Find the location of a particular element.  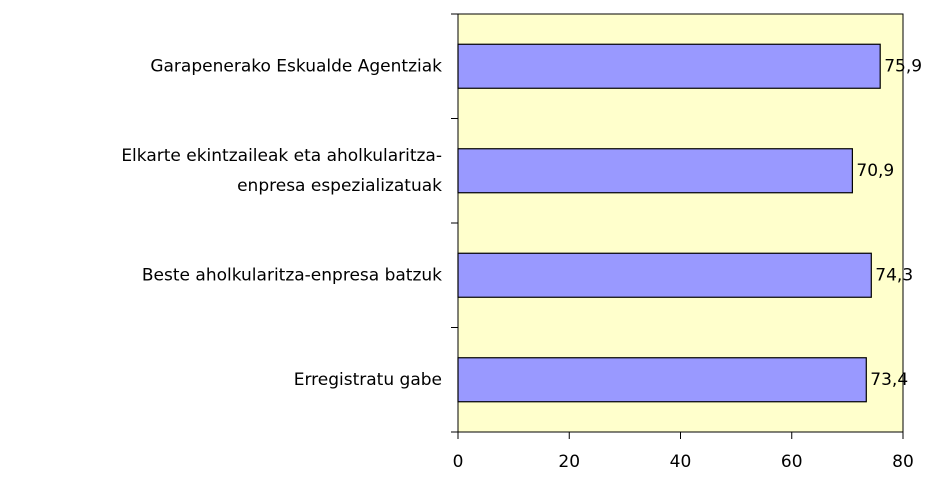

y-tick-label: Beste aholkularitza-enpresa batzuk is located at coordinates (292, 275).